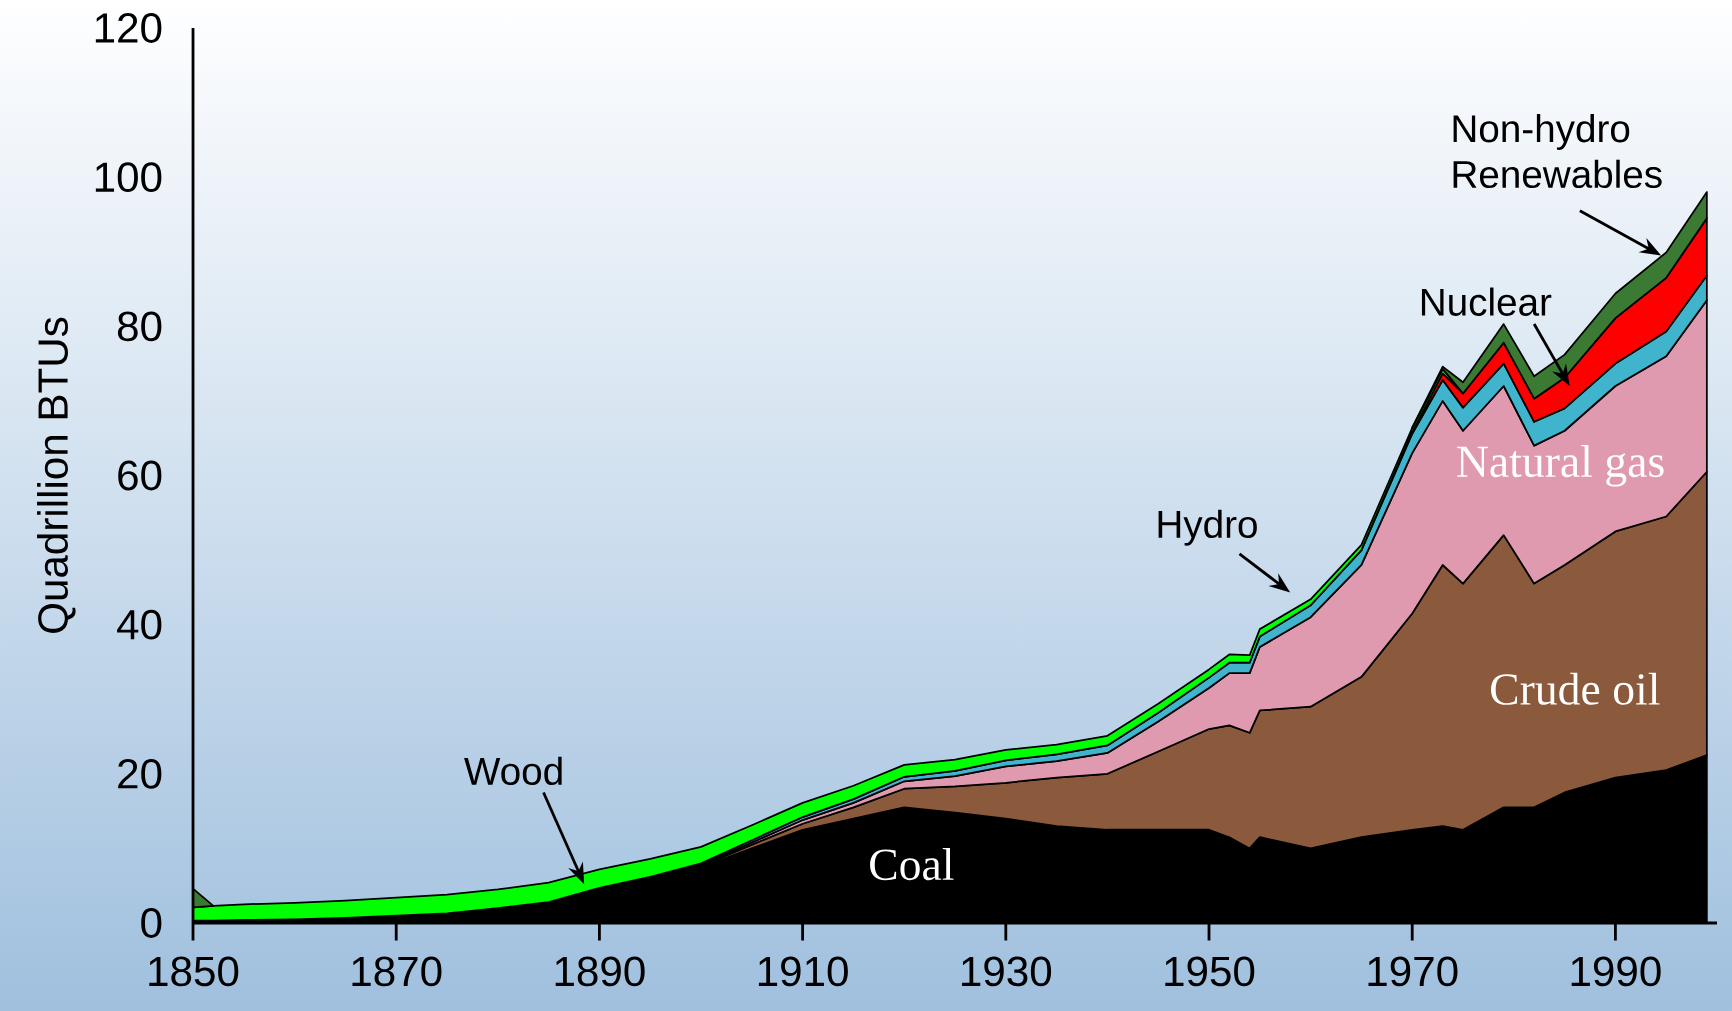  Describe the element at coordinates (139, 326) in the screenshot. I see `y-tick-label: 80` at that location.